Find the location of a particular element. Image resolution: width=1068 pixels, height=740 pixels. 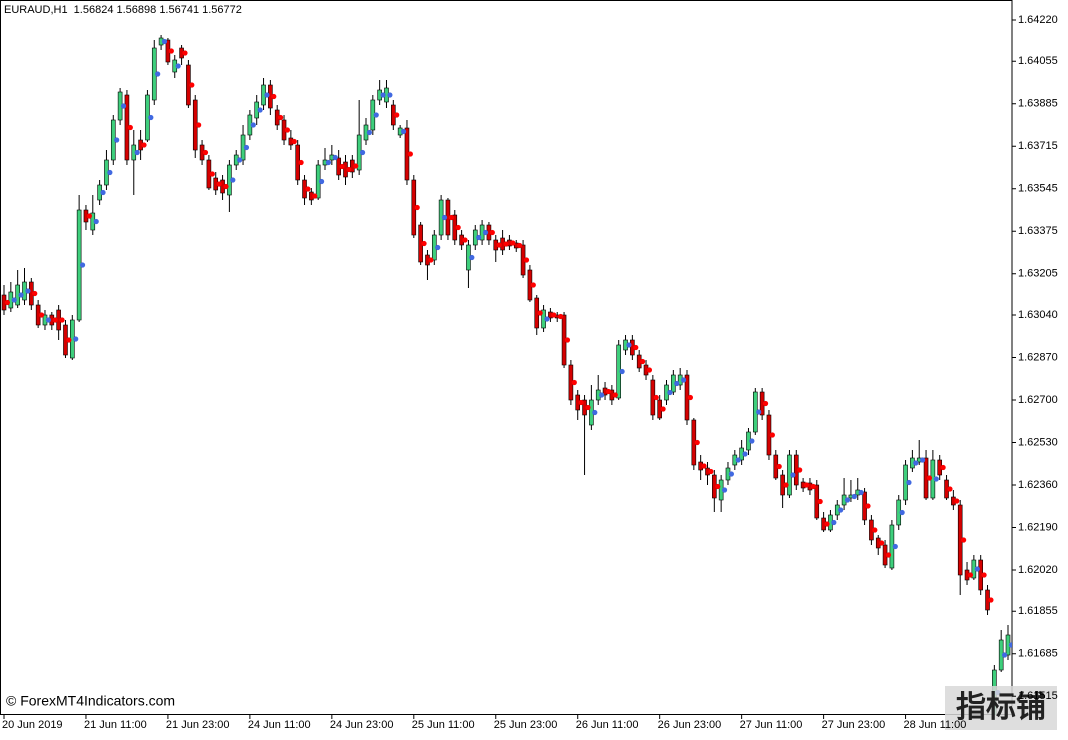

candle-body is located at coordinates (1015, 609).